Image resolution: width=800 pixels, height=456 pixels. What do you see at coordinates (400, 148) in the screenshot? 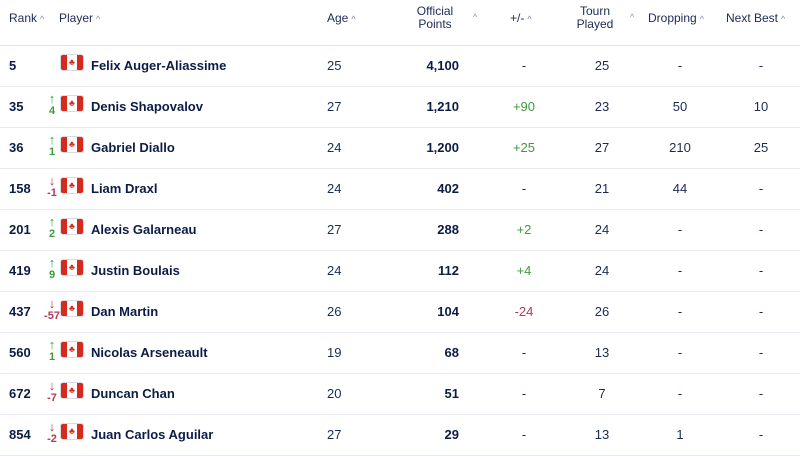
I see `table-row: 36 ↑ 1 ♣ Gabriel Diallo 24 1,200 +25 27 210 25` at bounding box center [400, 148].